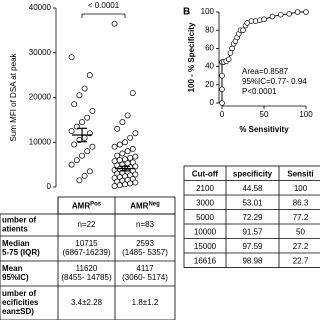 The image size is (320, 320). I want to click on cell: 22.7, so click(301, 260).